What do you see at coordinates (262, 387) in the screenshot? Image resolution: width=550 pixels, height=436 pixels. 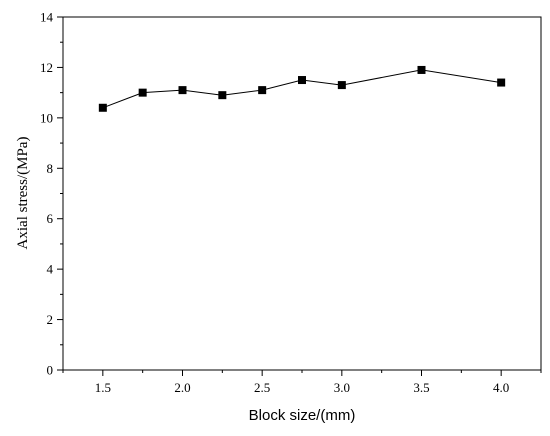 I see `x-tick-label: 2.5` at bounding box center [262, 387].